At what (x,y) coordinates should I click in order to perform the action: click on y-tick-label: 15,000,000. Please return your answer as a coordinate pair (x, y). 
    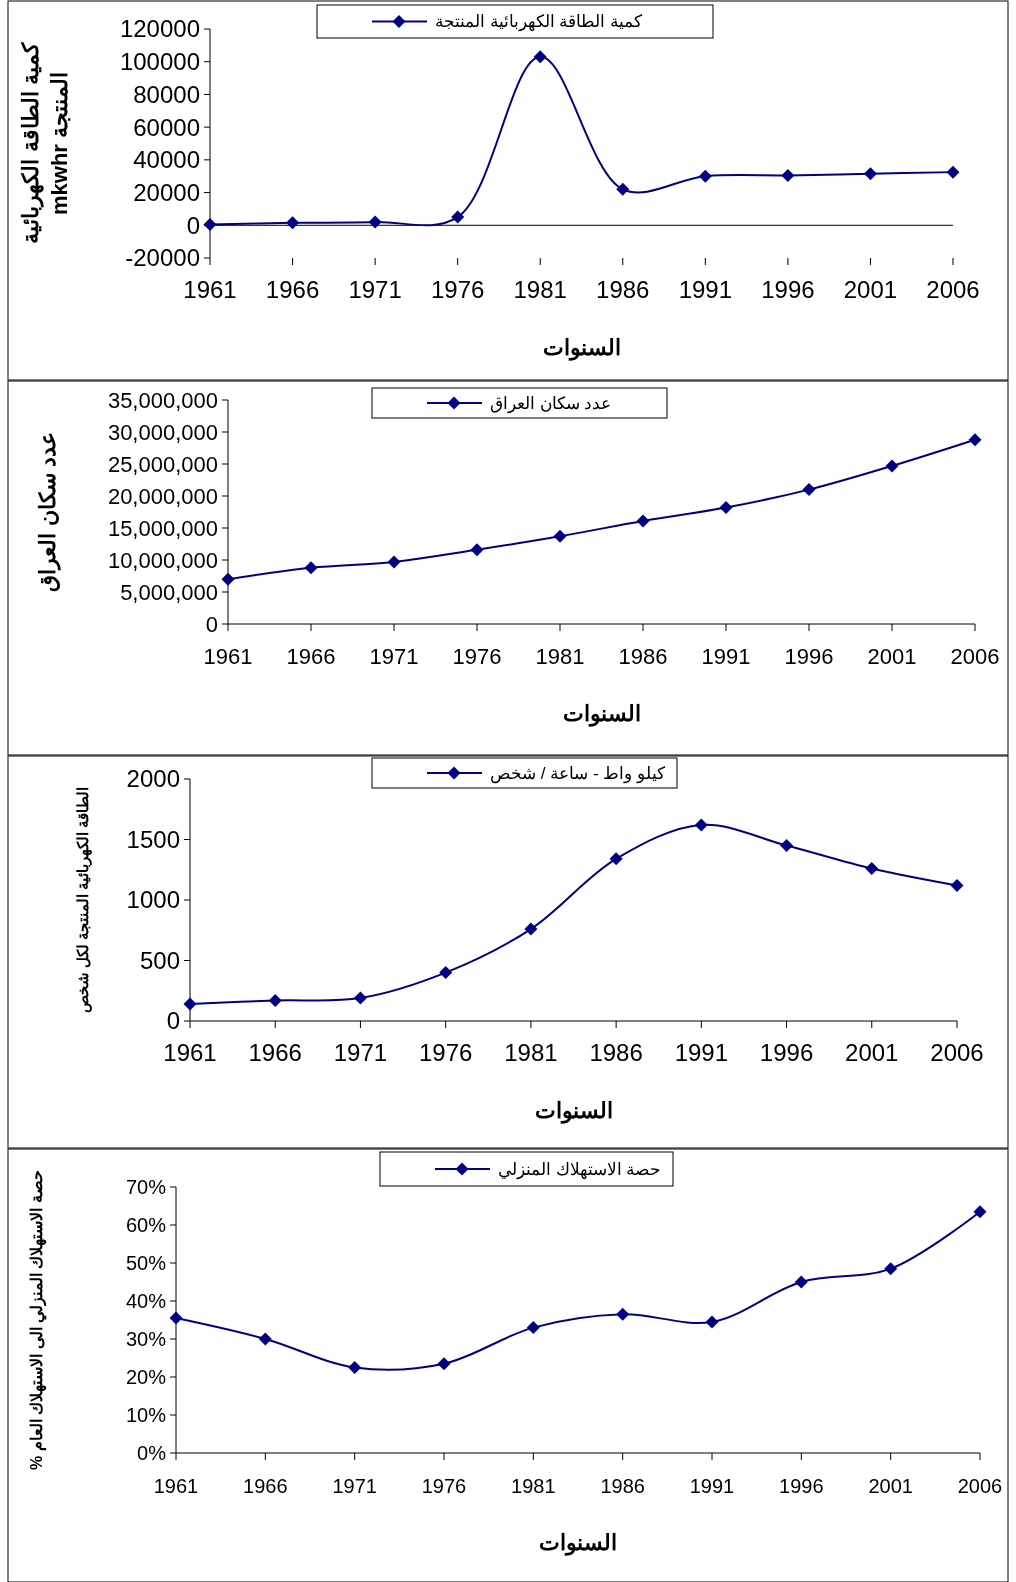
    Looking at the image, I should click on (162, 528).